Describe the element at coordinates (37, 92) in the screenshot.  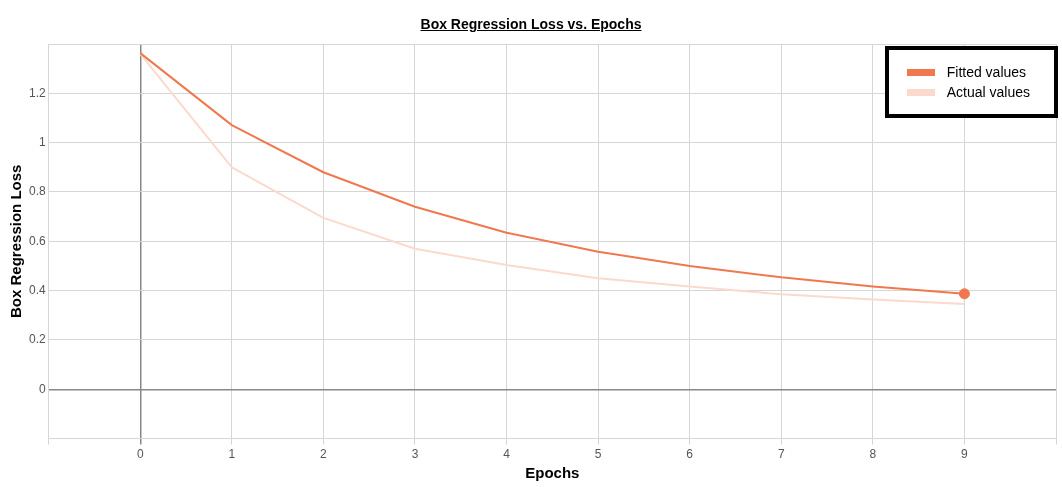
I see `y-tick-label: 1.2` at that location.